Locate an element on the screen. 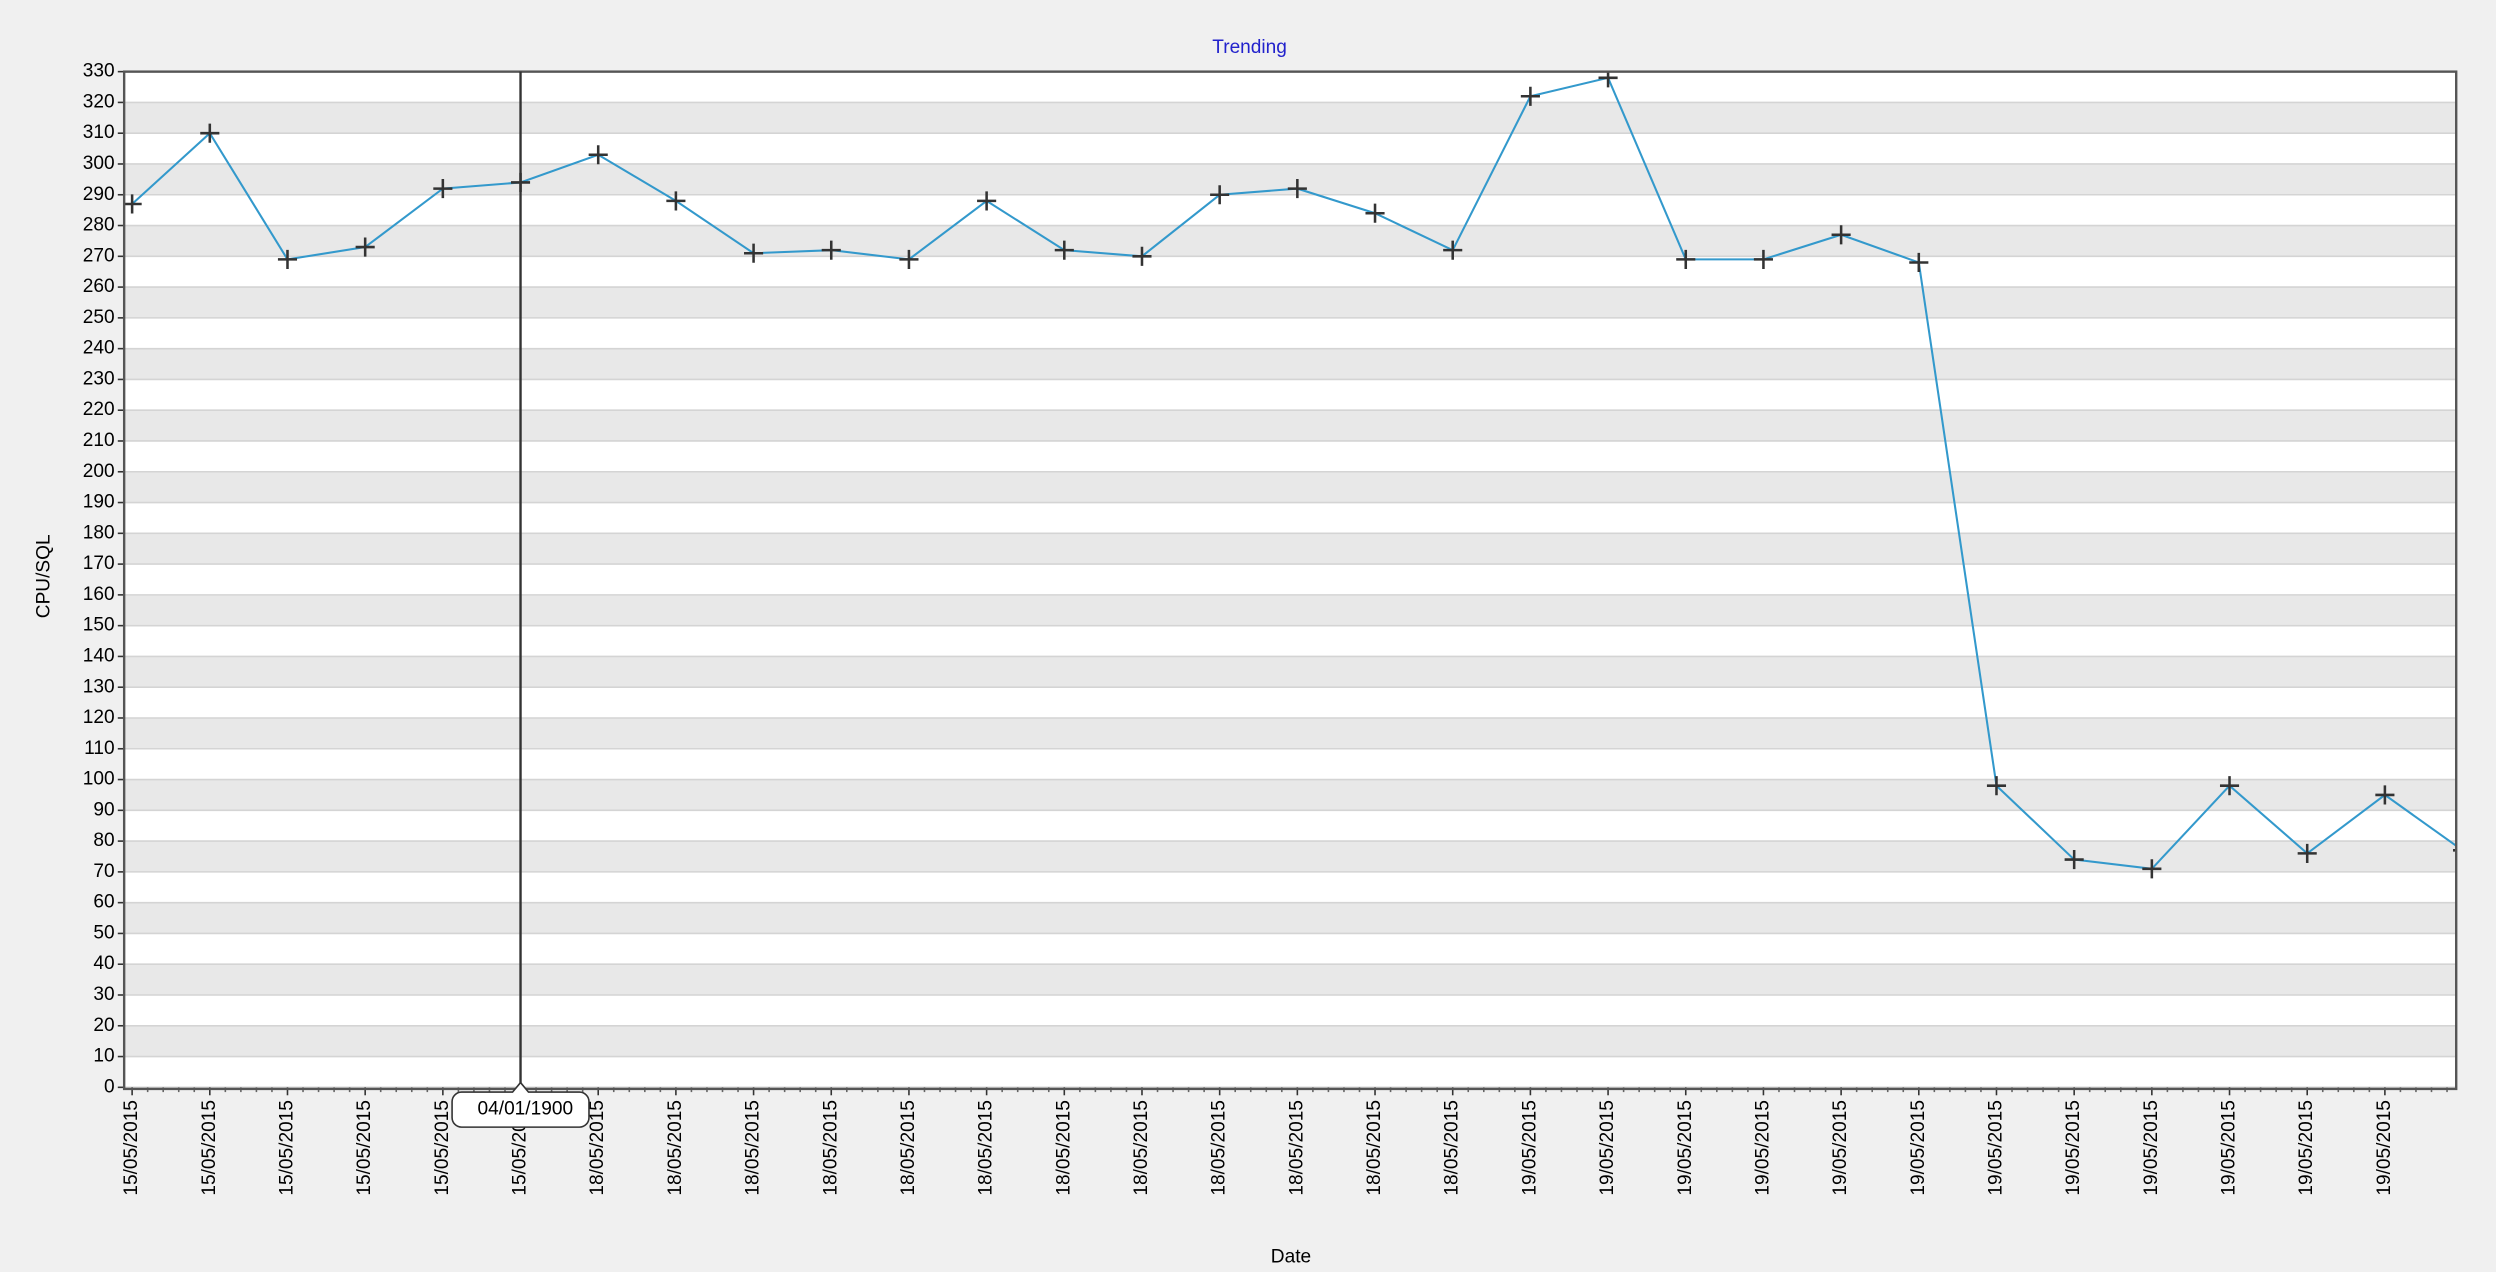 The image size is (2496, 1272). chart-title: Trending is located at coordinates (1249, 47).